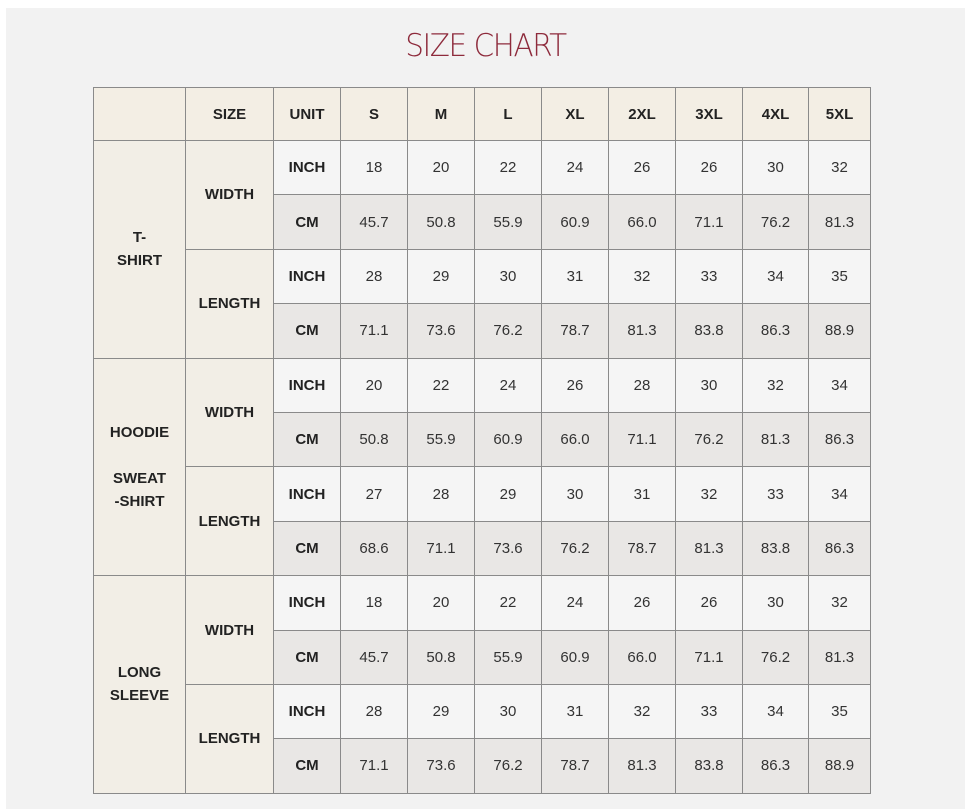 Image resolution: width=971 pixels, height=809 pixels. What do you see at coordinates (139, 467) in the screenshot?
I see `category-cell: HOODIE SWEAT -SHIRT` at bounding box center [139, 467].